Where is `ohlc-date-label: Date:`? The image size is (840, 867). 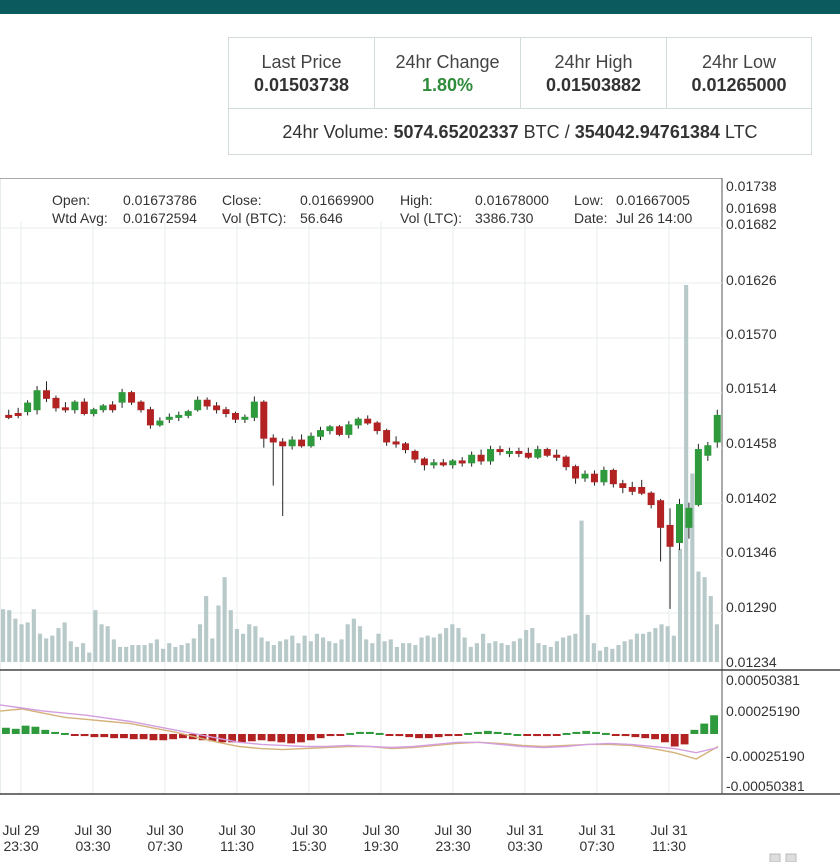
ohlc-date-label: Date: is located at coordinates (591, 218).